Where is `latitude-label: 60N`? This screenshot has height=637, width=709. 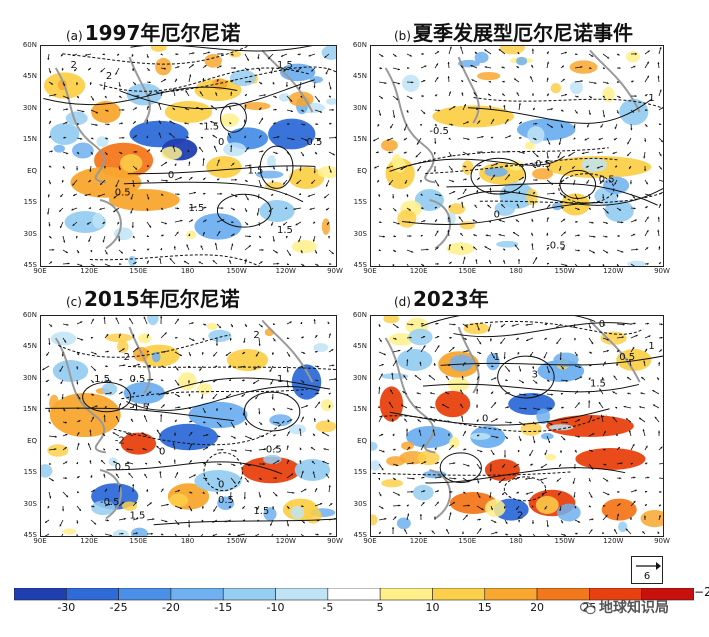
latitude-label: 60N is located at coordinates (359, 45).